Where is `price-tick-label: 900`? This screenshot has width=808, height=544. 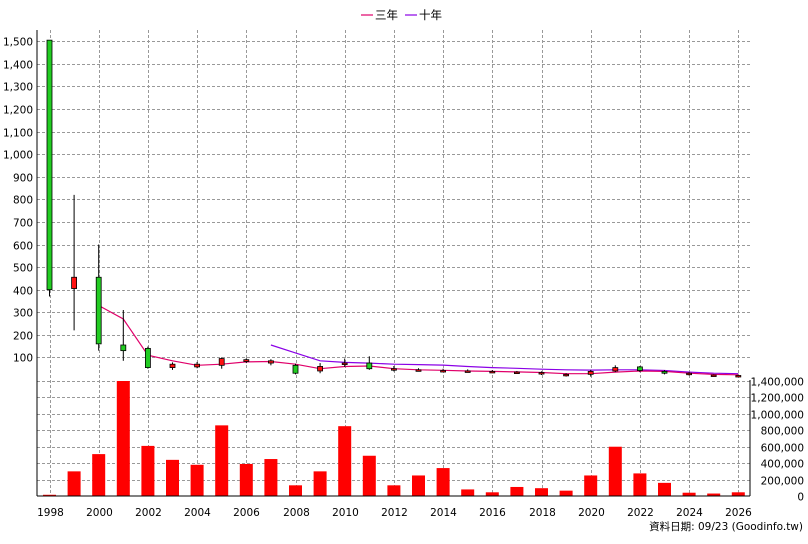 price-tick-label: 900 is located at coordinates (23, 179).